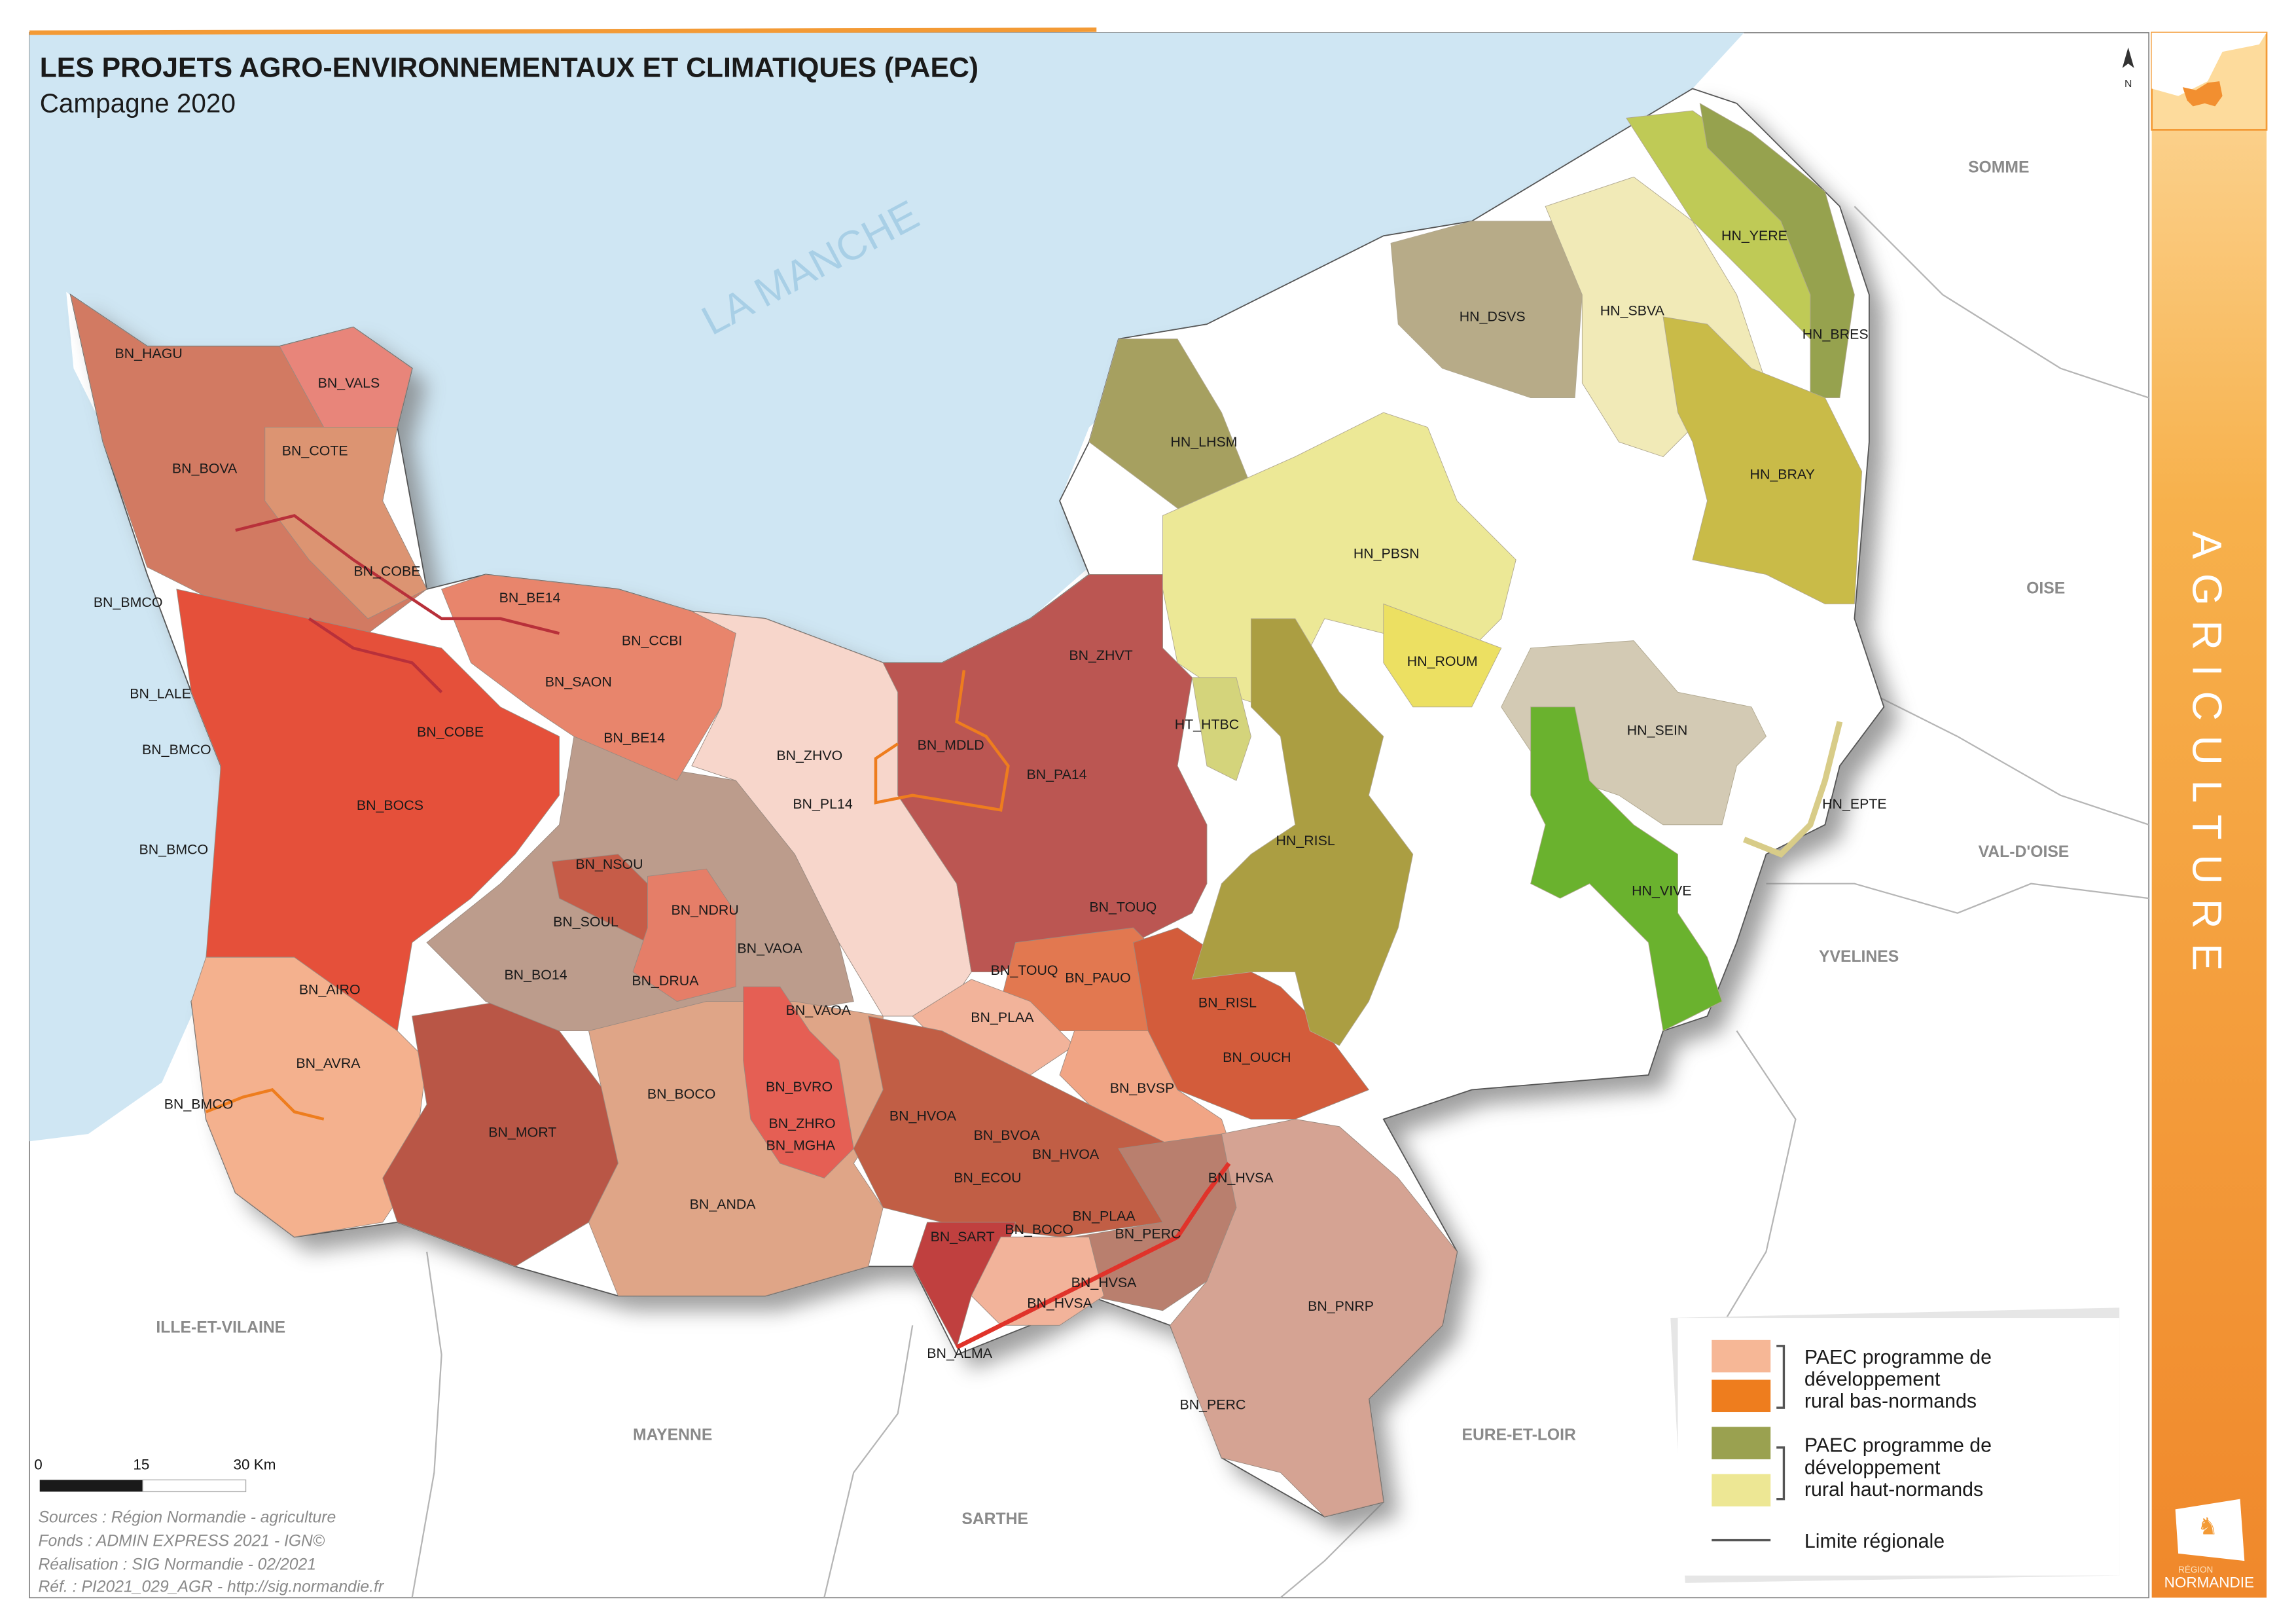 Image resolution: width=2296 pixels, height=1623 pixels. I want to click on zone-label: HN_RISL, so click(1305, 840).